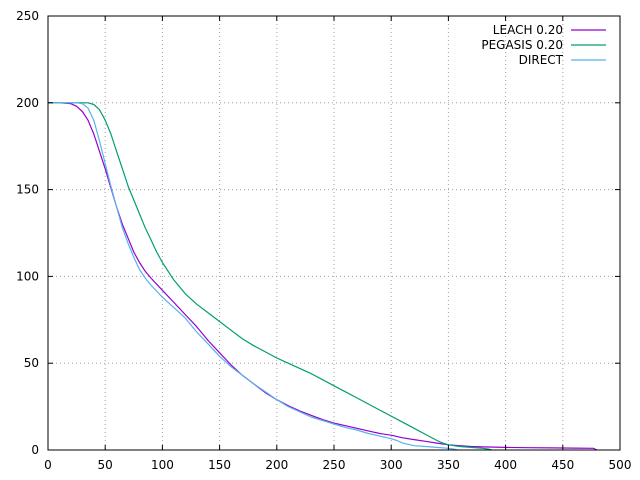  Describe the element at coordinates (27, 16) in the screenshot. I see `y-tick-label: 250` at that location.